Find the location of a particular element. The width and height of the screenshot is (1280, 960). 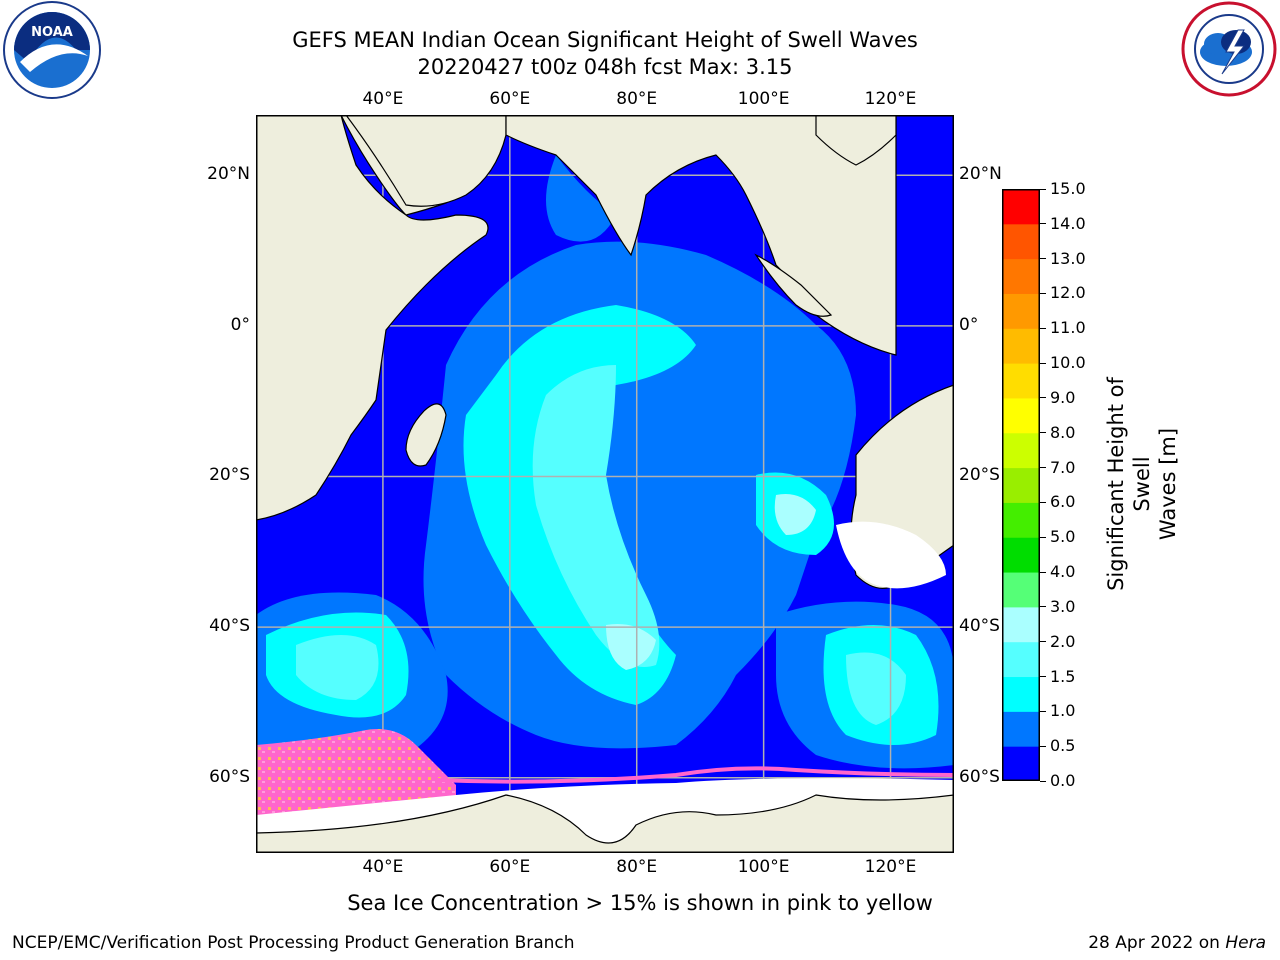

lat-tick-left: 20°S is located at coordinates (229, 475).